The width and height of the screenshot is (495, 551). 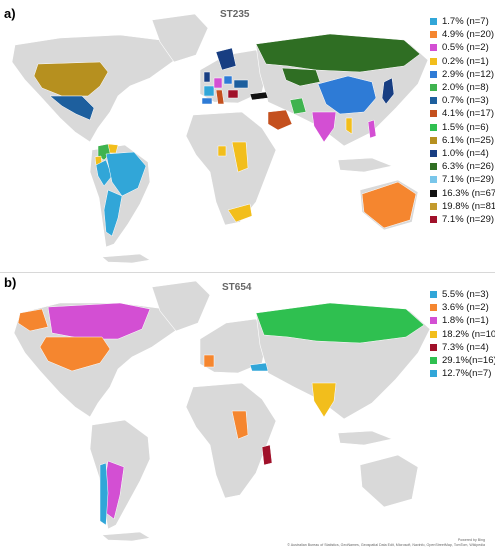 I want to click on country-iran, so click(x=298, y=106).